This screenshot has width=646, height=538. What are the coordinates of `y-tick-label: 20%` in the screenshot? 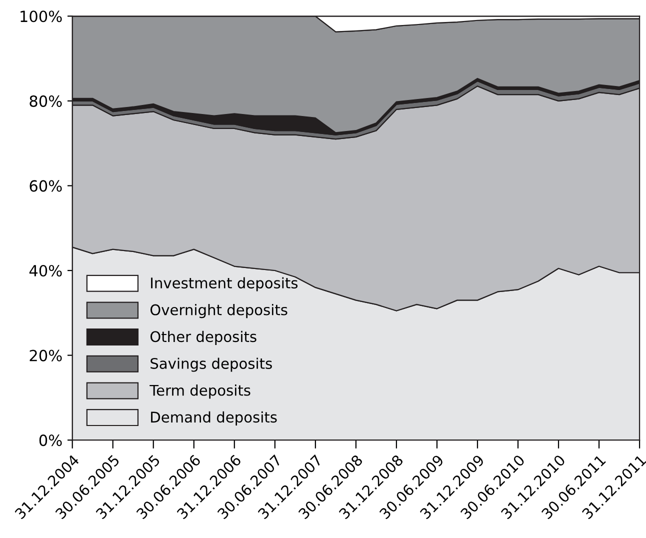 It's located at (46, 356).